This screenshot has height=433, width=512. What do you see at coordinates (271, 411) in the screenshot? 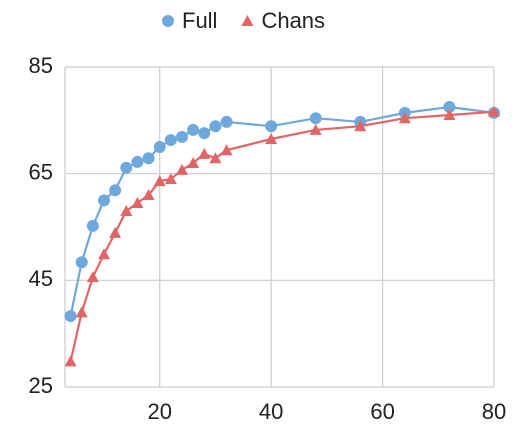
I see `x-tick-label: 40` at bounding box center [271, 411].